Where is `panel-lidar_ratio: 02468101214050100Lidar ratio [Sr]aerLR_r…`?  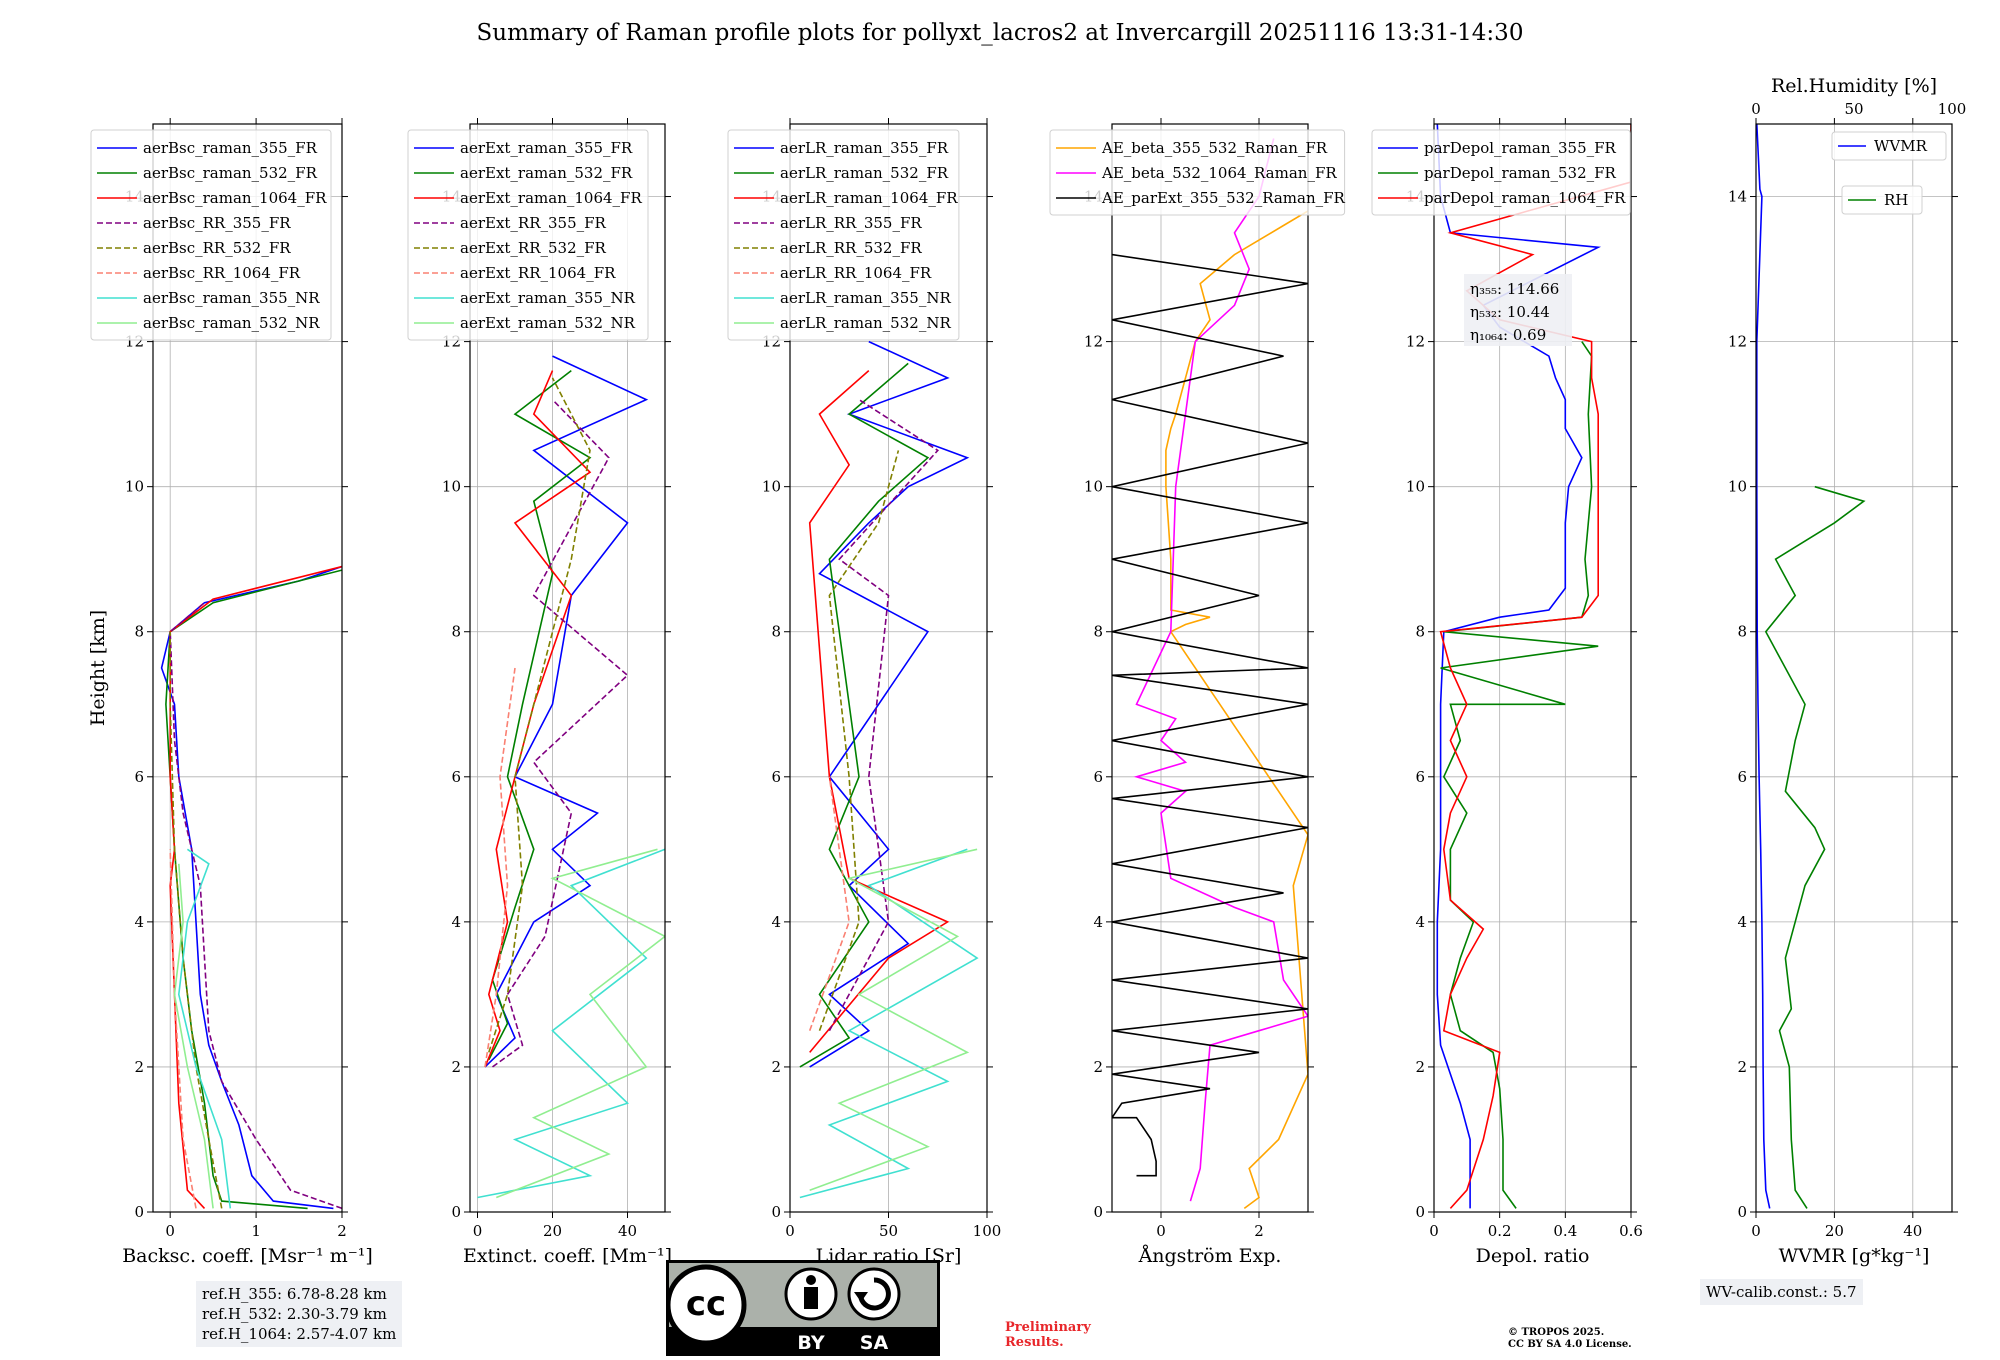 panel-lidar_ratio: 02468101214050100Lidar ratio [Sr]aerLR_r… is located at coordinates (864, 692).